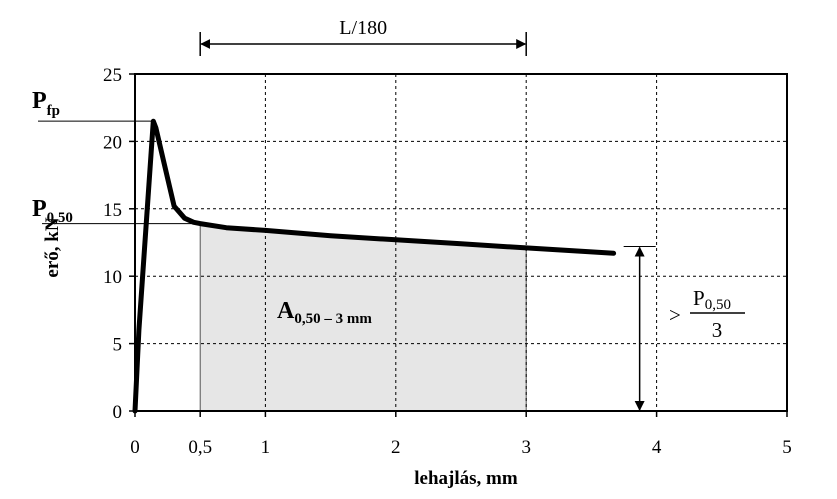 This screenshot has height=499, width=837. I want to click on residual-denominator: 3, so click(717, 330).